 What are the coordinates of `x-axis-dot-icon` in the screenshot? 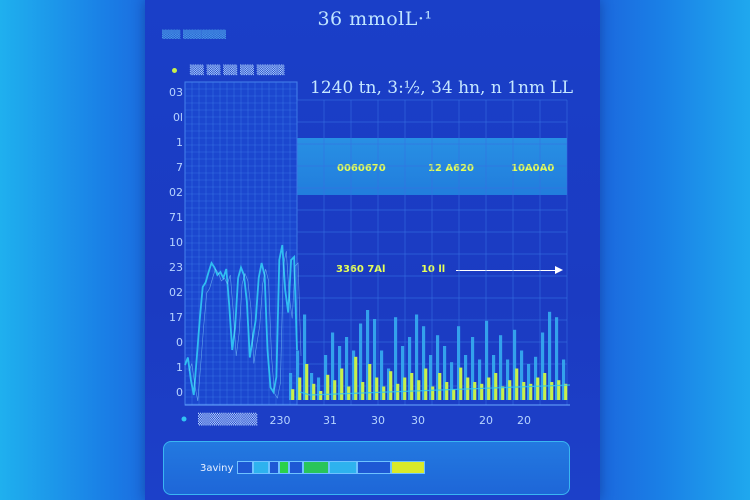 It's located at (184, 419).